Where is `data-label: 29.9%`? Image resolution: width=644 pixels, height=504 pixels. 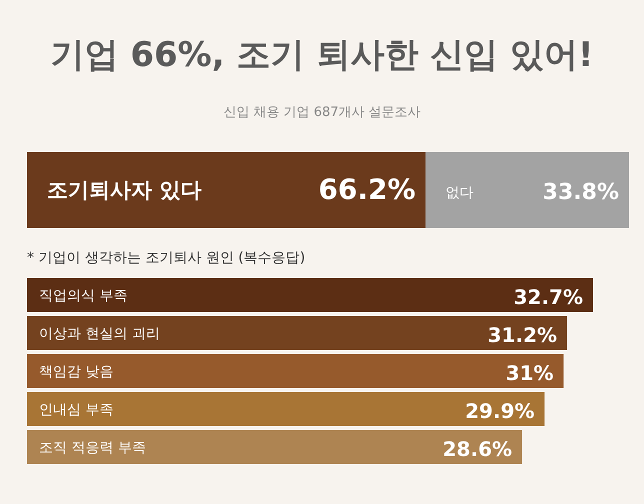 data-label: 29.9% is located at coordinates (500, 411).